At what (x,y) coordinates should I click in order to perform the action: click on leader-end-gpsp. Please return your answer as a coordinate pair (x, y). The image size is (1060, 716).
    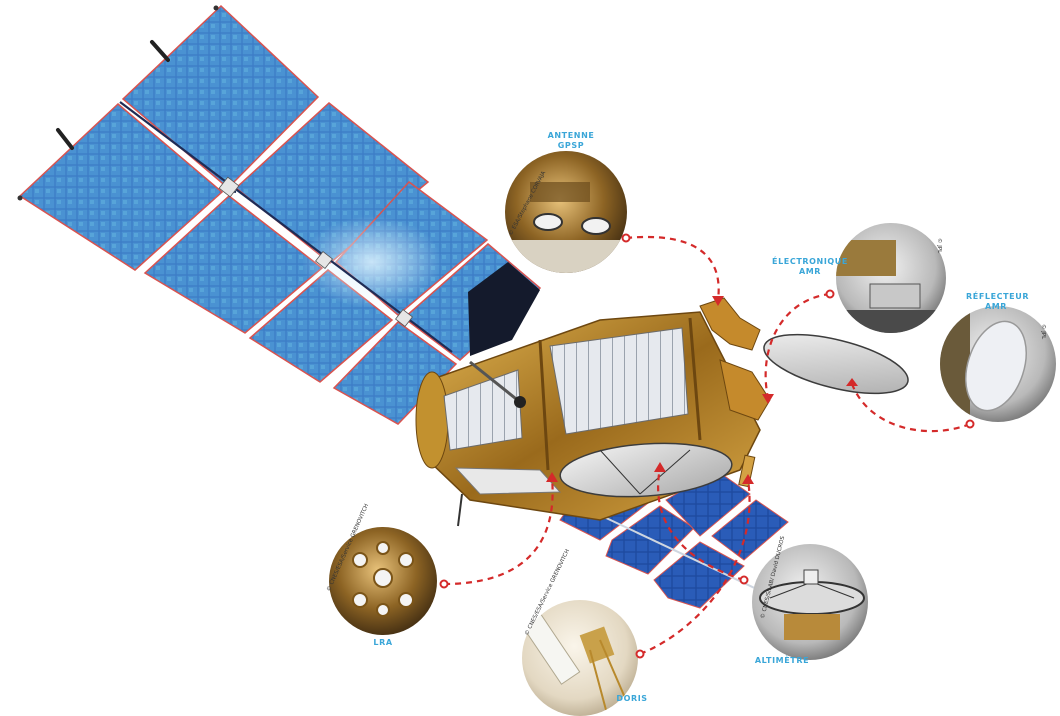
    Looking at the image, I should click on (626, 238).